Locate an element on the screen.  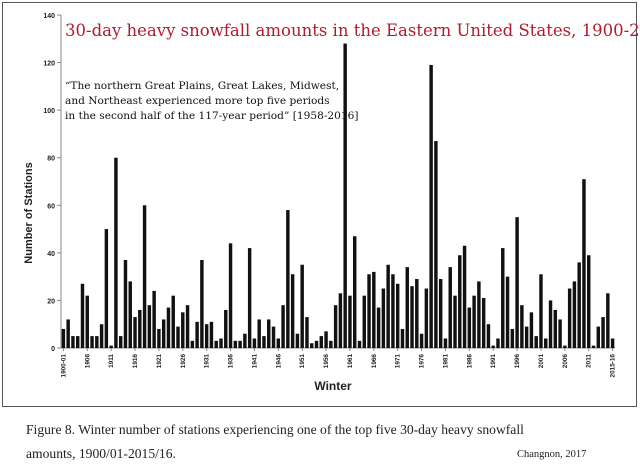
bar-winter-1937 is located at coordinates (240, 344).